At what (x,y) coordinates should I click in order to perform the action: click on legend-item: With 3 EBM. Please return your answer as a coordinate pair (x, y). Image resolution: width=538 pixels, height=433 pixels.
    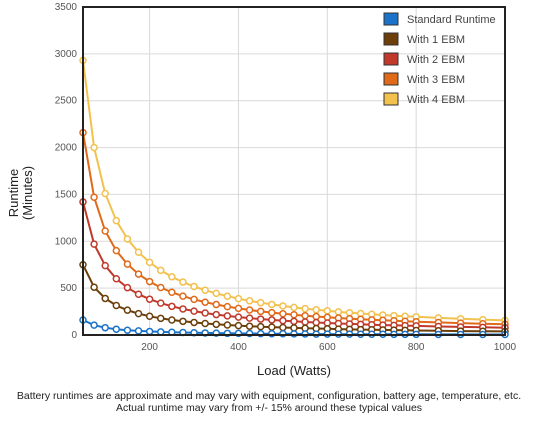
    Looking at the image, I should click on (424, 79).